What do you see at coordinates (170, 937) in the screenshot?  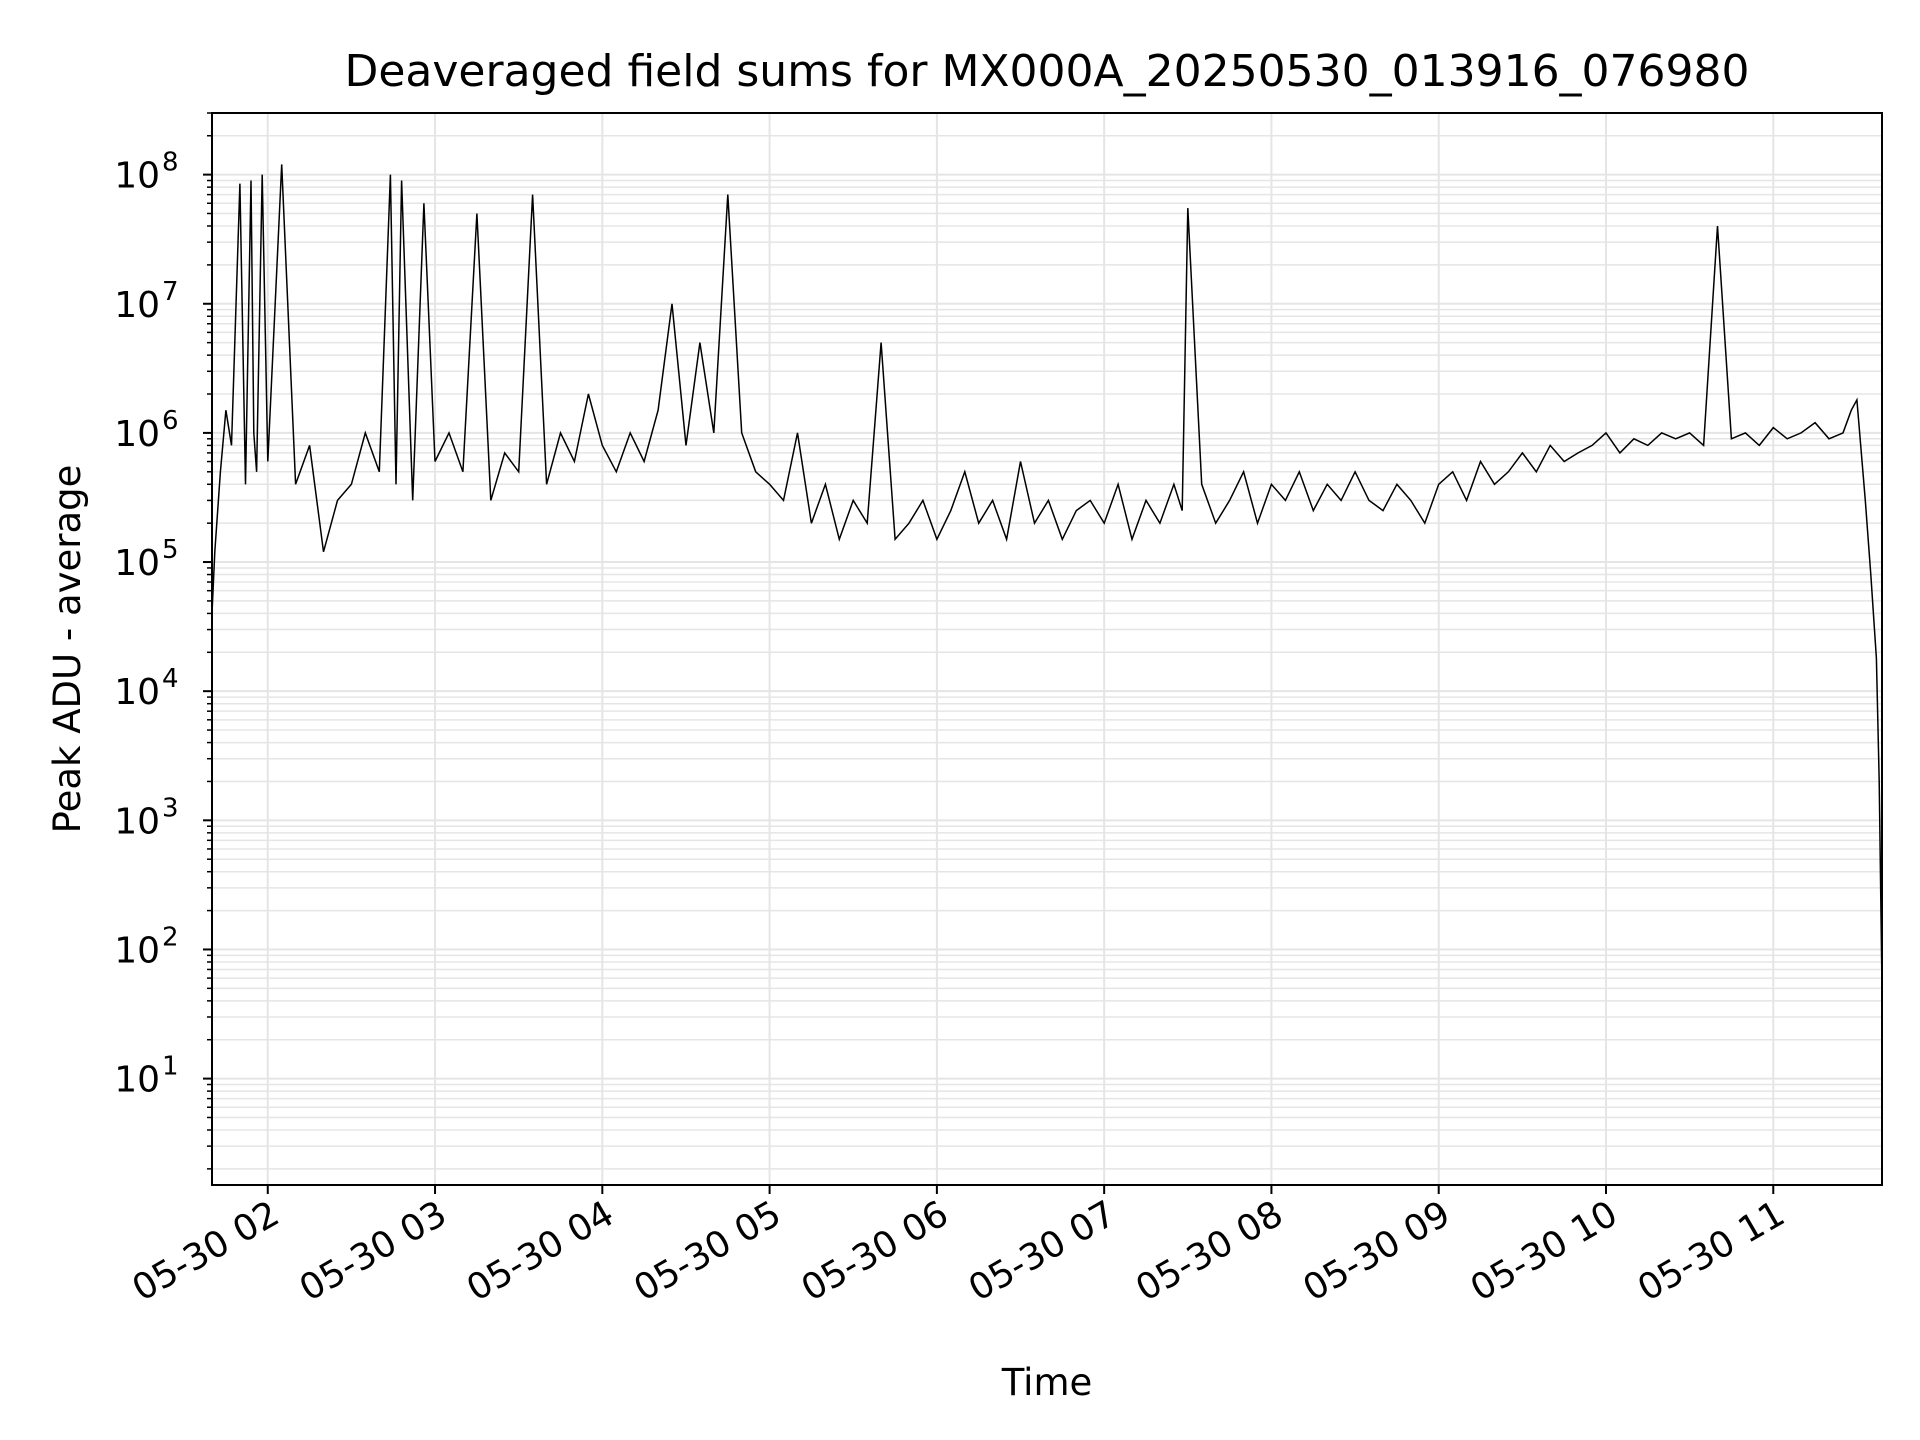 I see `y-tick-exponent: 2` at bounding box center [170, 937].